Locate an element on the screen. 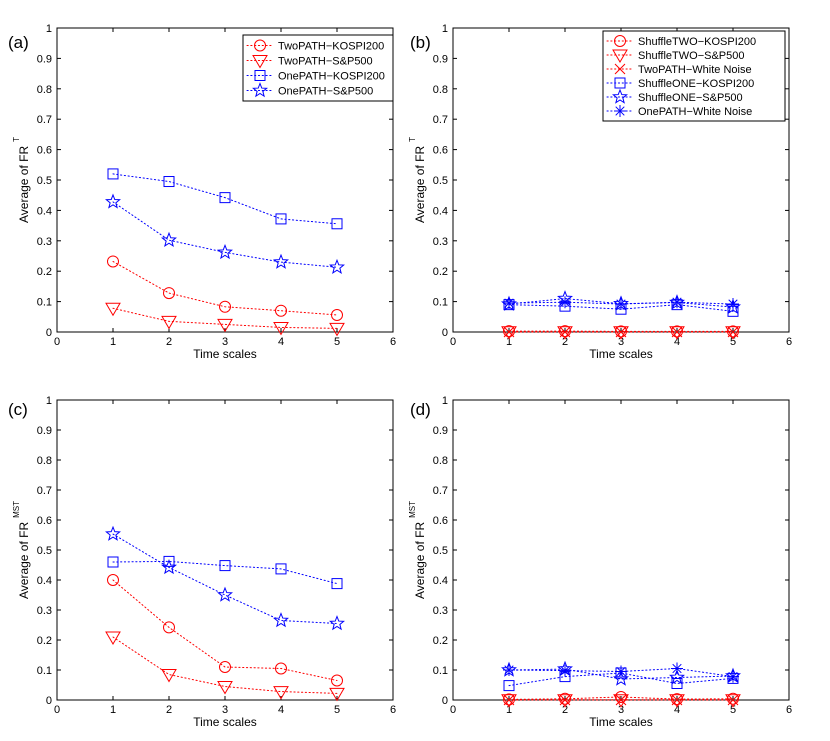 The height and width of the screenshot is (741, 830). series-asterisk is located at coordinates (621, 303).